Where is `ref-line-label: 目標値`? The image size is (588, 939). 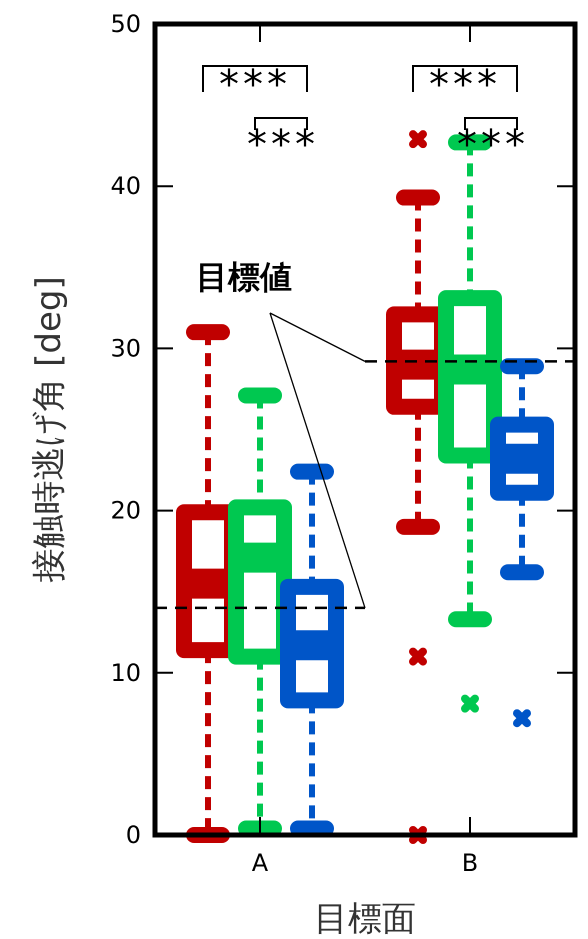 ref-line-label: 目標値 is located at coordinates (244, 277).